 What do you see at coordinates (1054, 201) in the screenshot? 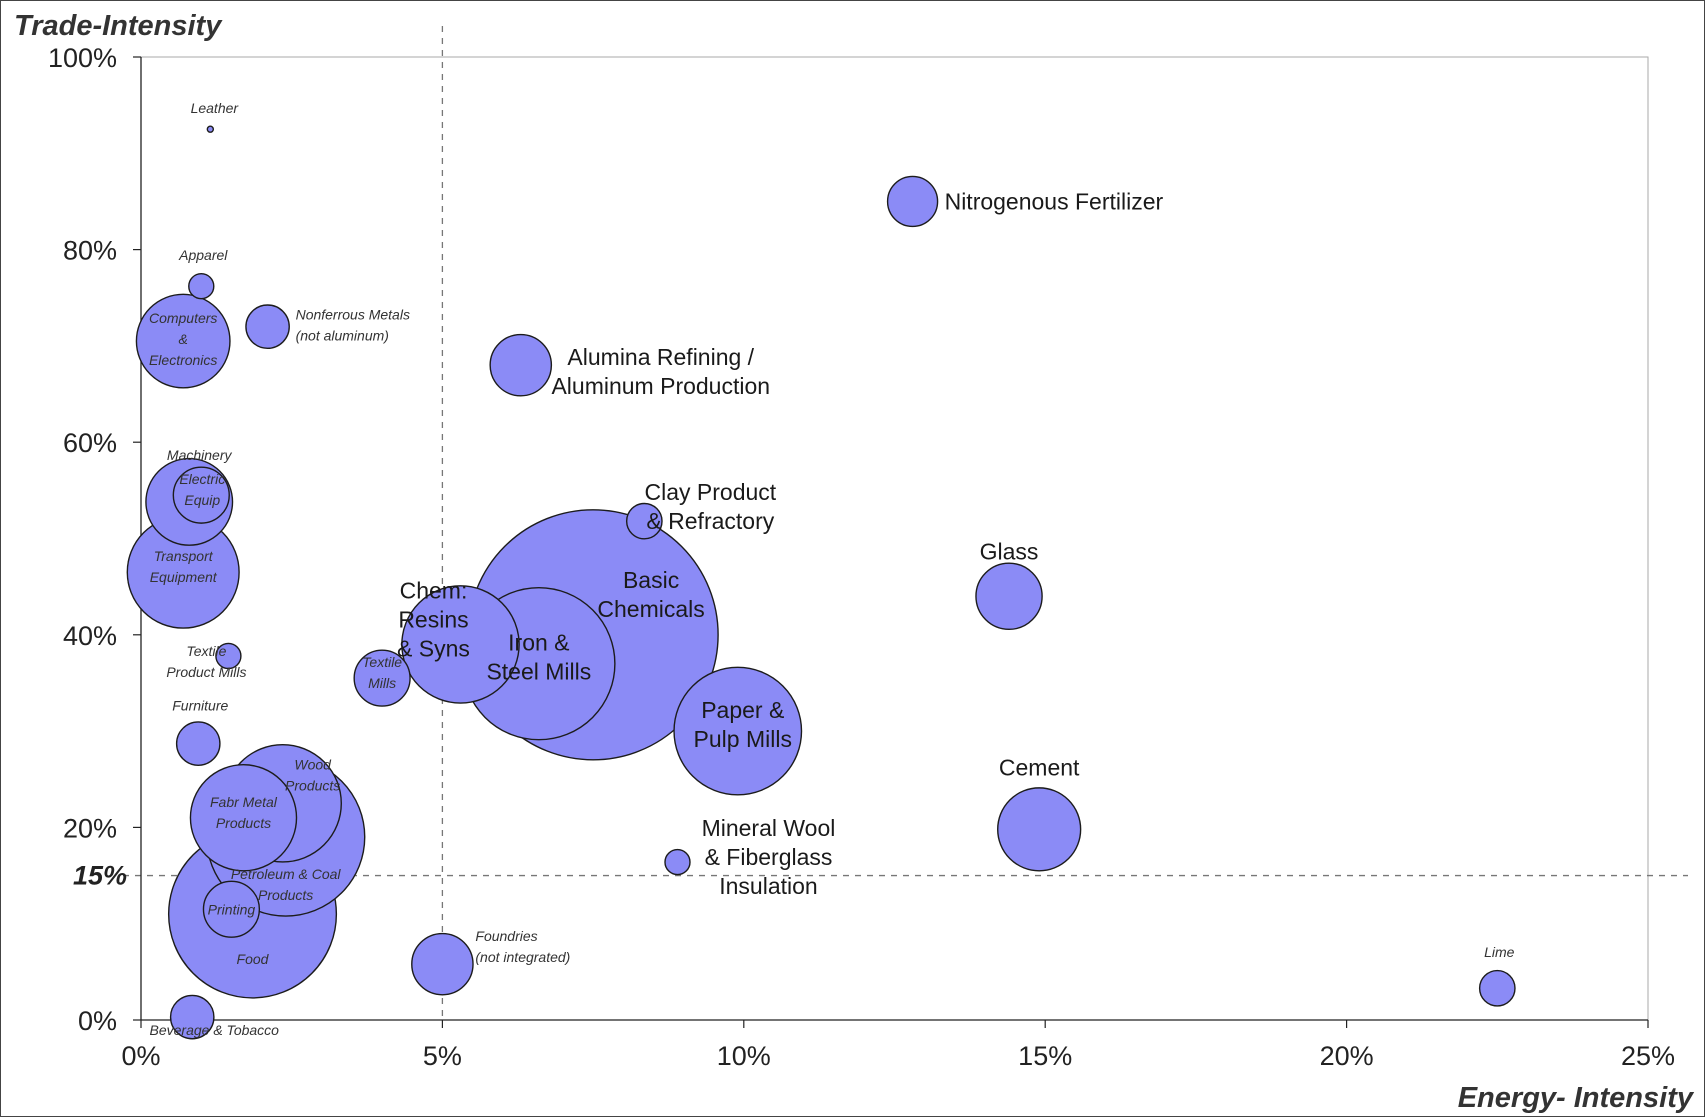
I see `bubble-label: Nitrogenous Fertilizer` at bounding box center [1054, 201].